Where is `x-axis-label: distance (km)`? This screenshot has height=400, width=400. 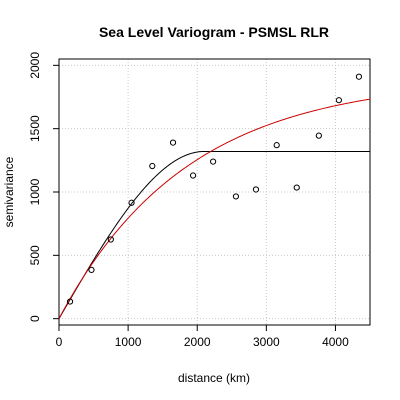 x-axis-label: distance (km) is located at coordinates (214, 378).